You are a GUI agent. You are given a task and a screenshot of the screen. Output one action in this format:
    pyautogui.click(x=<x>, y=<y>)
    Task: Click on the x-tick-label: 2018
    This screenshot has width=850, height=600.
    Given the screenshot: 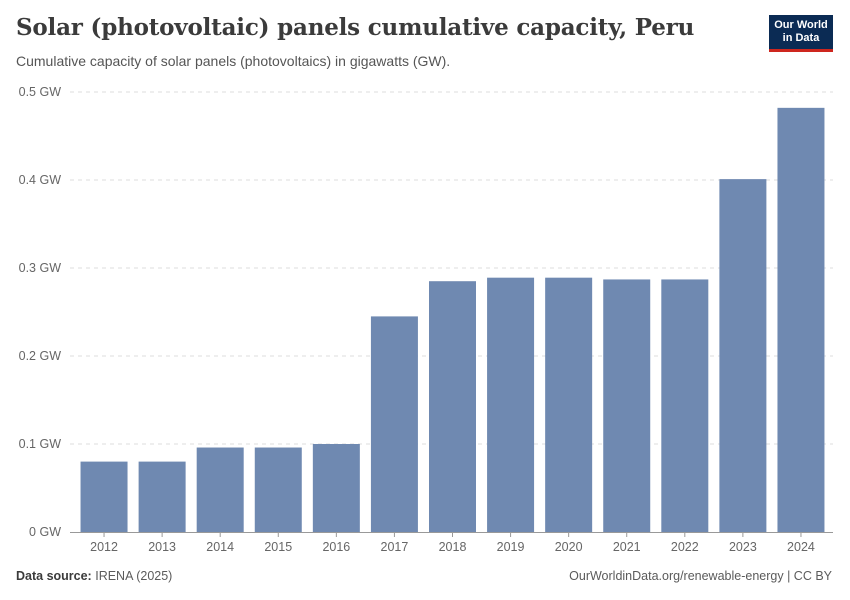 What is the action you would take?
    pyautogui.click(x=453, y=547)
    